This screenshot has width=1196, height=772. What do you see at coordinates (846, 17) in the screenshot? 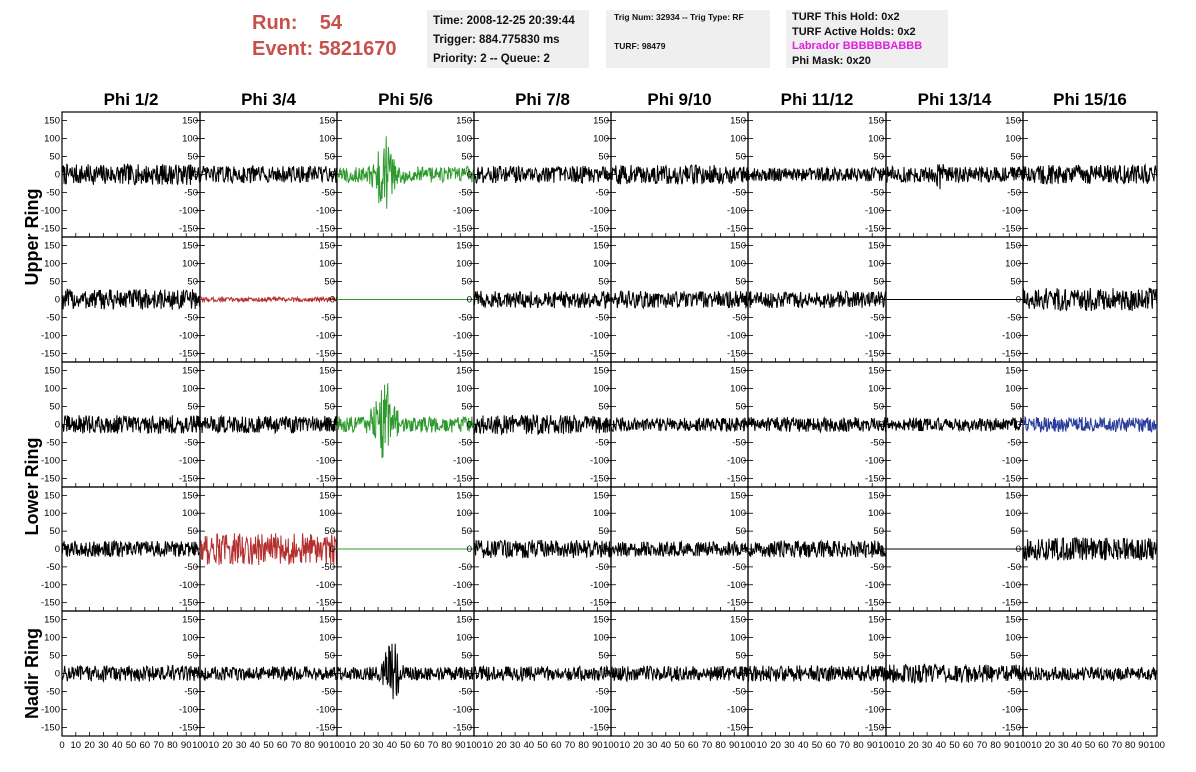
I see `turf-this-hold-text: TURF This Hold: 0x2` at bounding box center [846, 17].